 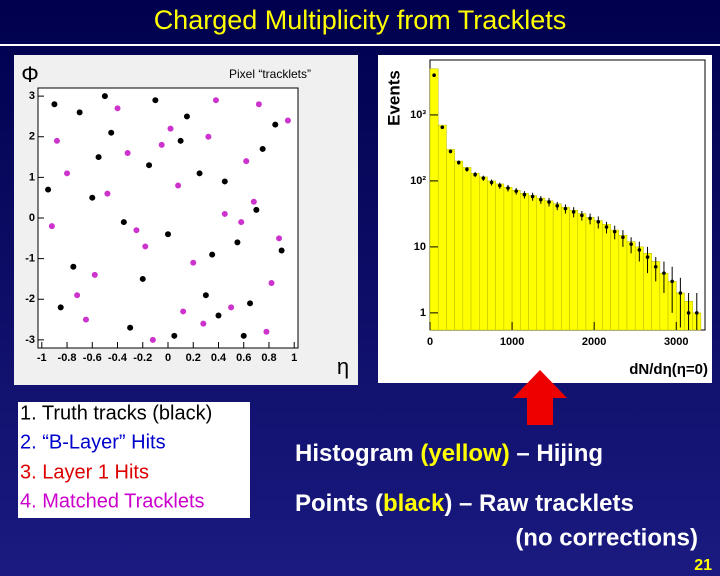 I want to click on note: (no corrections), so click(x=606, y=537).